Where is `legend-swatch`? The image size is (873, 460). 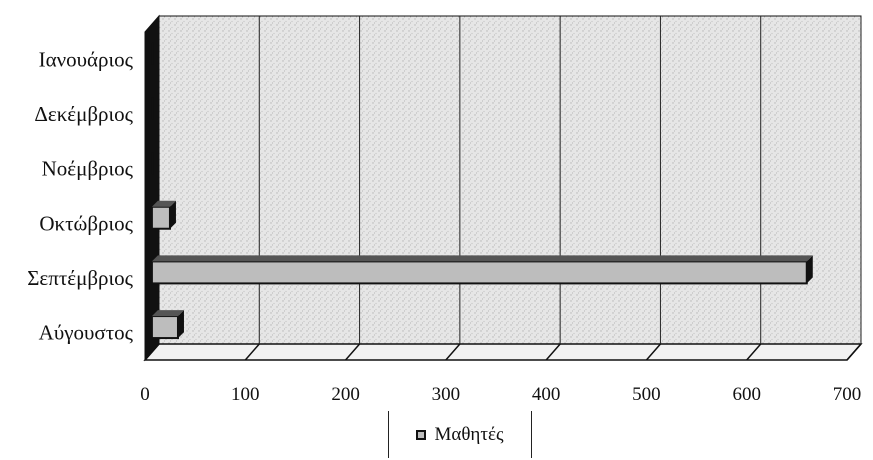 legend-swatch is located at coordinates (421, 434).